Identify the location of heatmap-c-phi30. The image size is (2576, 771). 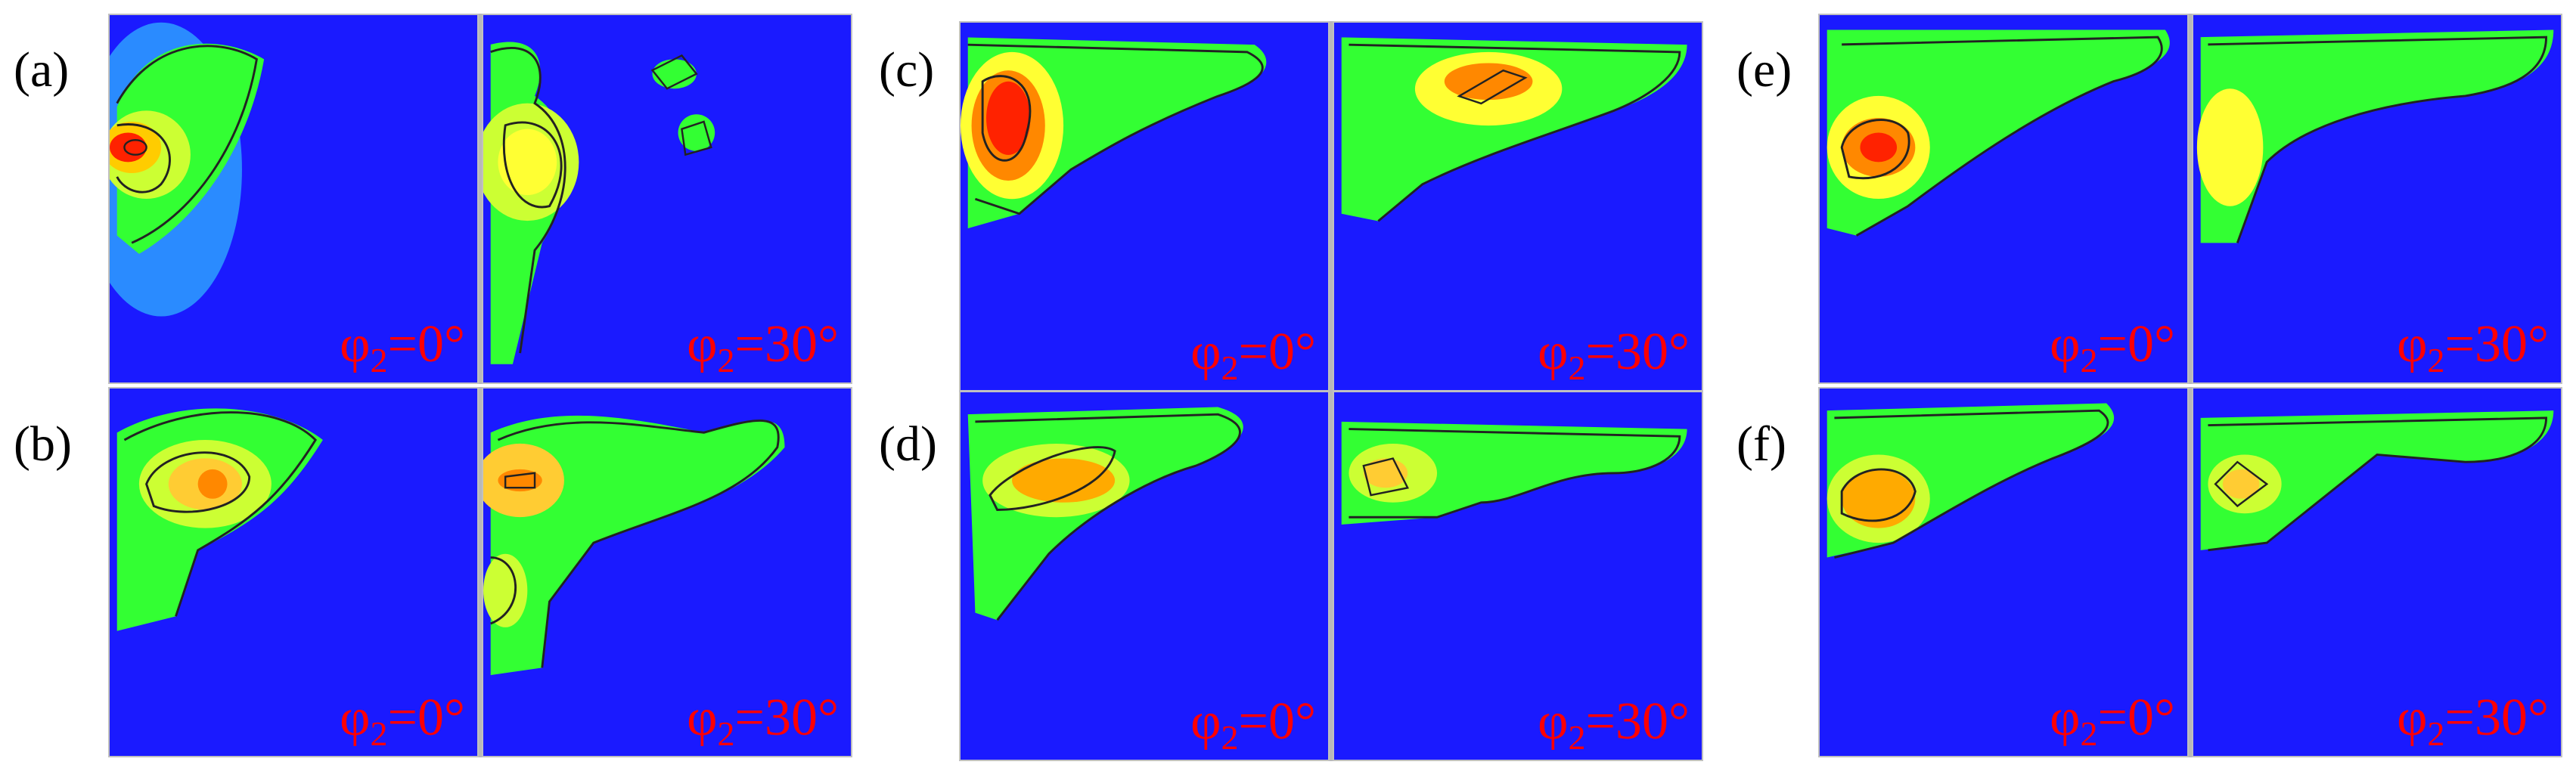
(1518, 206).